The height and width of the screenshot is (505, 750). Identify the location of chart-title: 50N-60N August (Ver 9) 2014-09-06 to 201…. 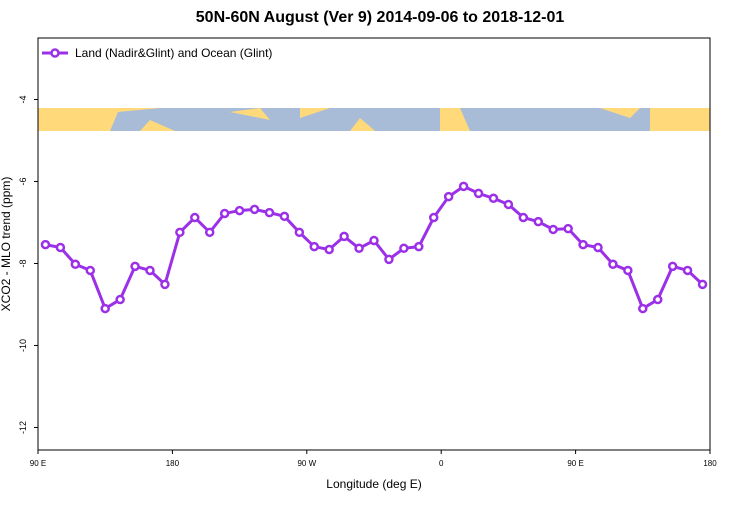
(380, 17).